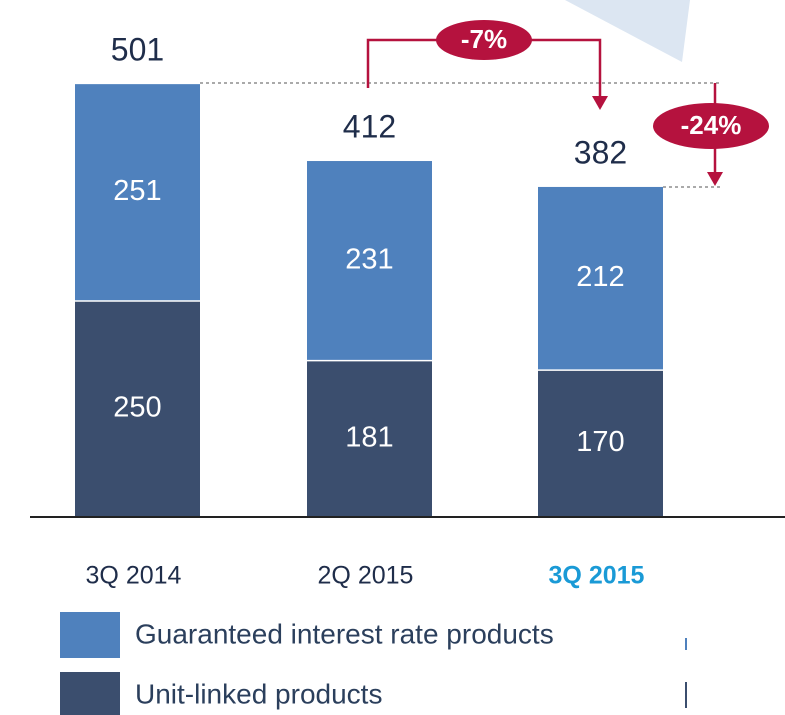 This screenshot has width=785, height=715. I want to click on total-label: 382, so click(600, 152).